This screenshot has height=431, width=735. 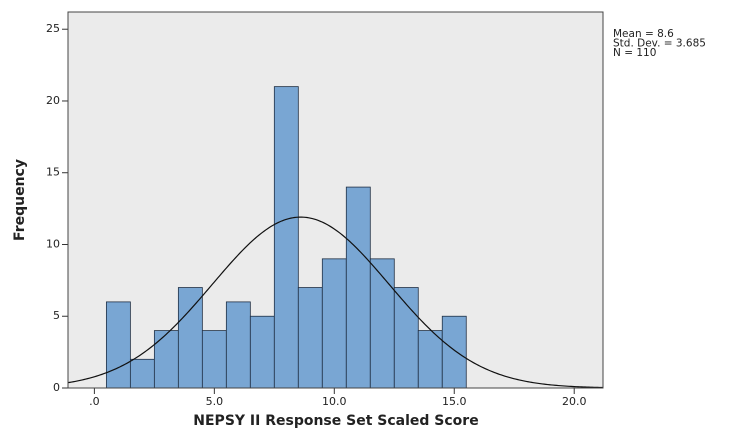 I want to click on x-tick-label: 20.0, so click(x=574, y=401).